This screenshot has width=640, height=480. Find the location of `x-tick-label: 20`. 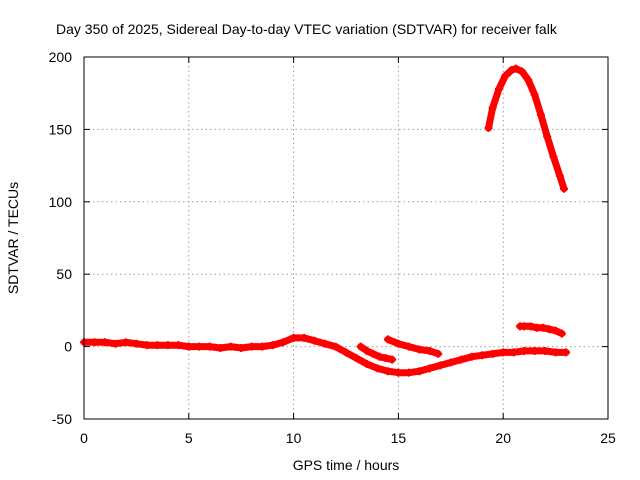

x-tick-label: 20 is located at coordinates (503, 438).